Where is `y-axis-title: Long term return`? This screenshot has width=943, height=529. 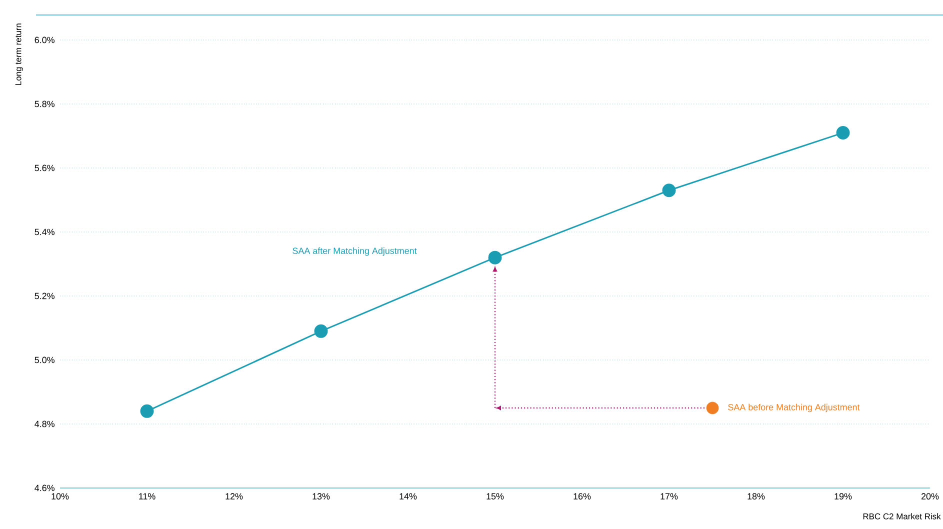
y-axis-title: Long term return is located at coordinates (19, 54).